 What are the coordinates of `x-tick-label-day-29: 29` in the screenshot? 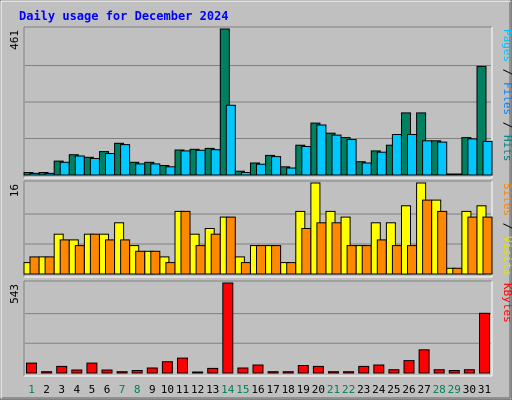 It's located at (454, 389).